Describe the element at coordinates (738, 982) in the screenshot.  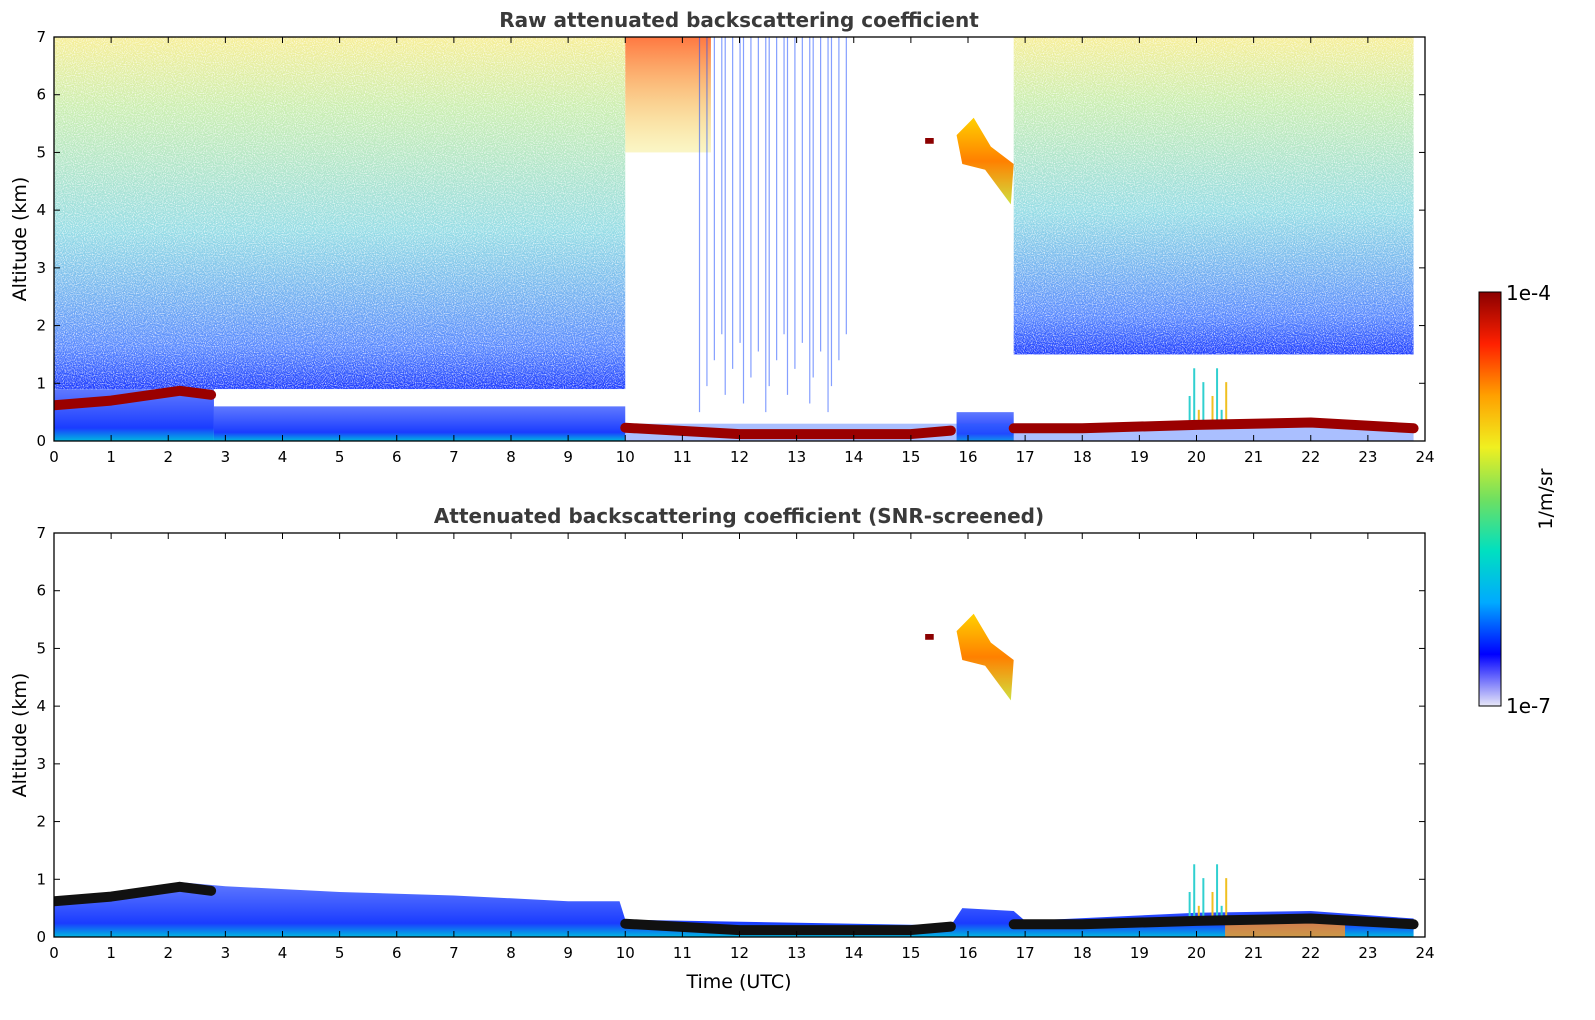
I see `x-axis-label: Time (UTC)` at that location.